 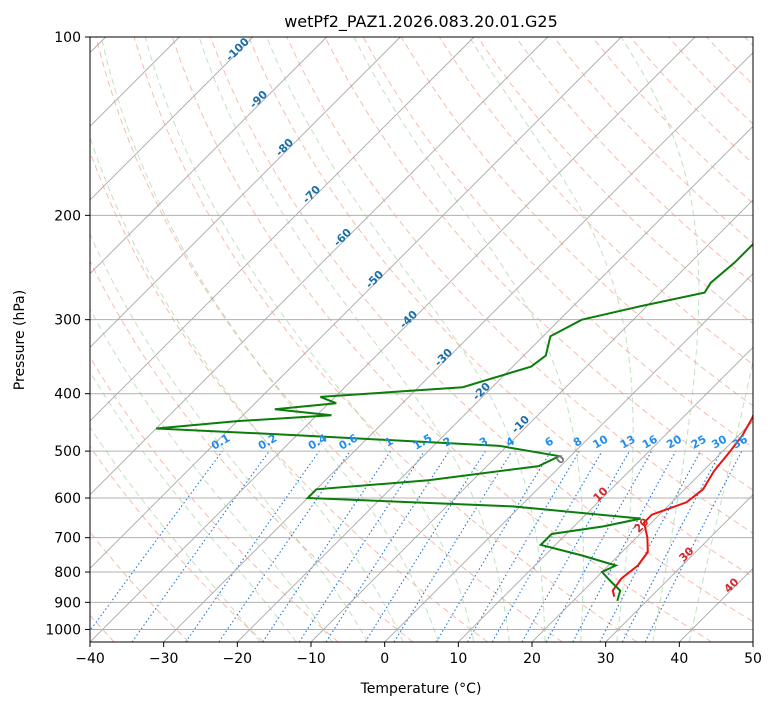 What do you see at coordinates (238, 659) in the screenshot?
I see `x-tick-label: −20` at bounding box center [238, 659].